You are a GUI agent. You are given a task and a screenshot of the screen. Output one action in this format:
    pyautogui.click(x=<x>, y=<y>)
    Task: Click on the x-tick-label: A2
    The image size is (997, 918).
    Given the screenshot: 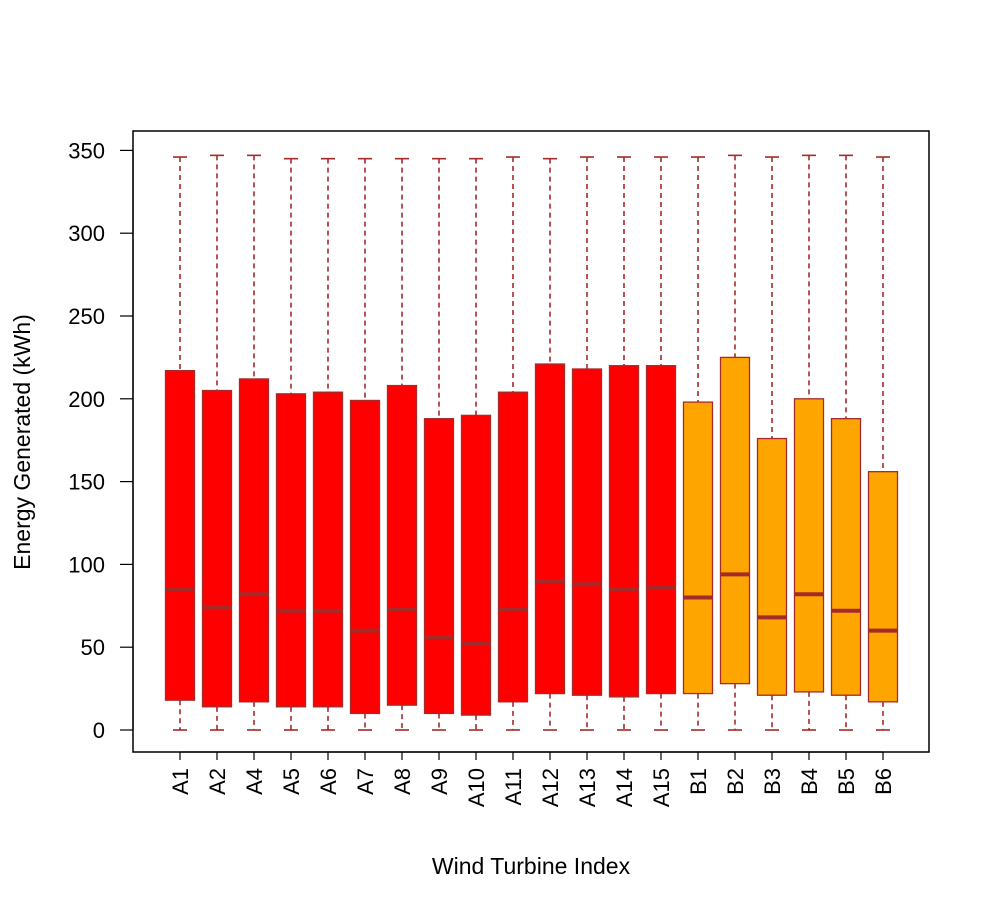 What is the action you would take?
    pyautogui.click(x=217, y=781)
    